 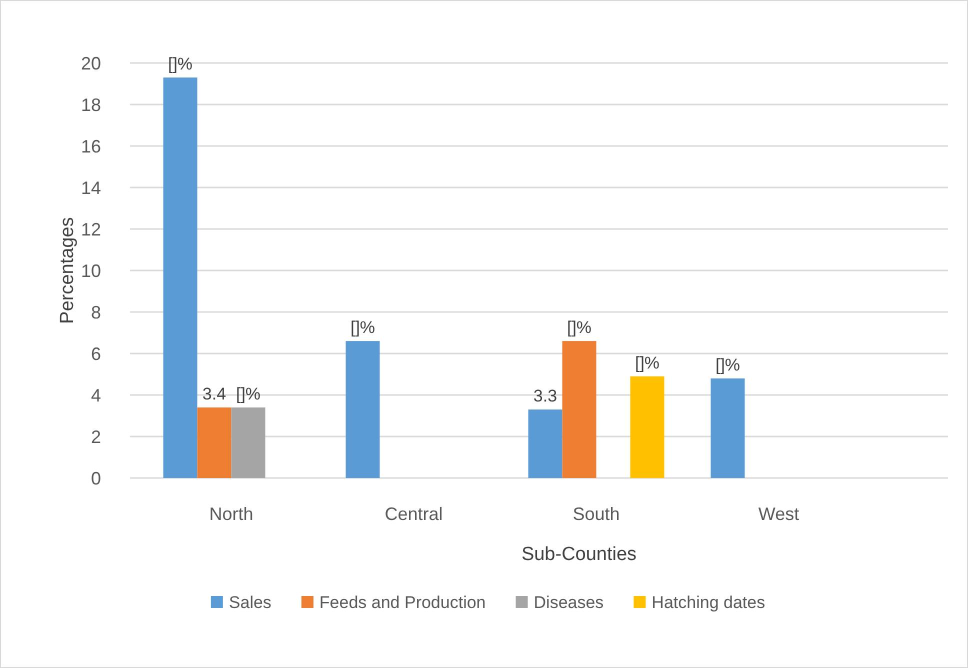 I want to click on y-tick-label: 18, so click(x=90, y=104).